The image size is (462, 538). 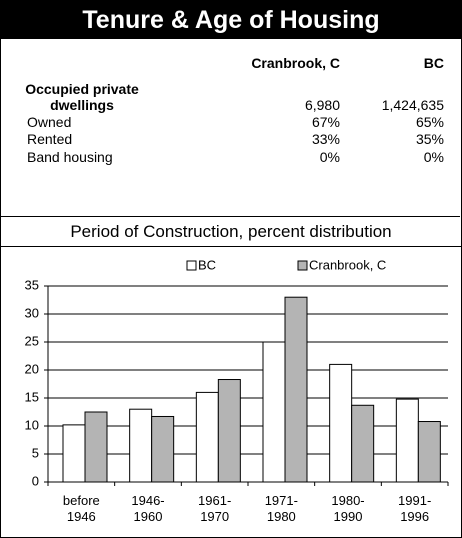 What do you see at coordinates (32, 284) in the screenshot?
I see `y-tick-label: 35` at bounding box center [32, 284].